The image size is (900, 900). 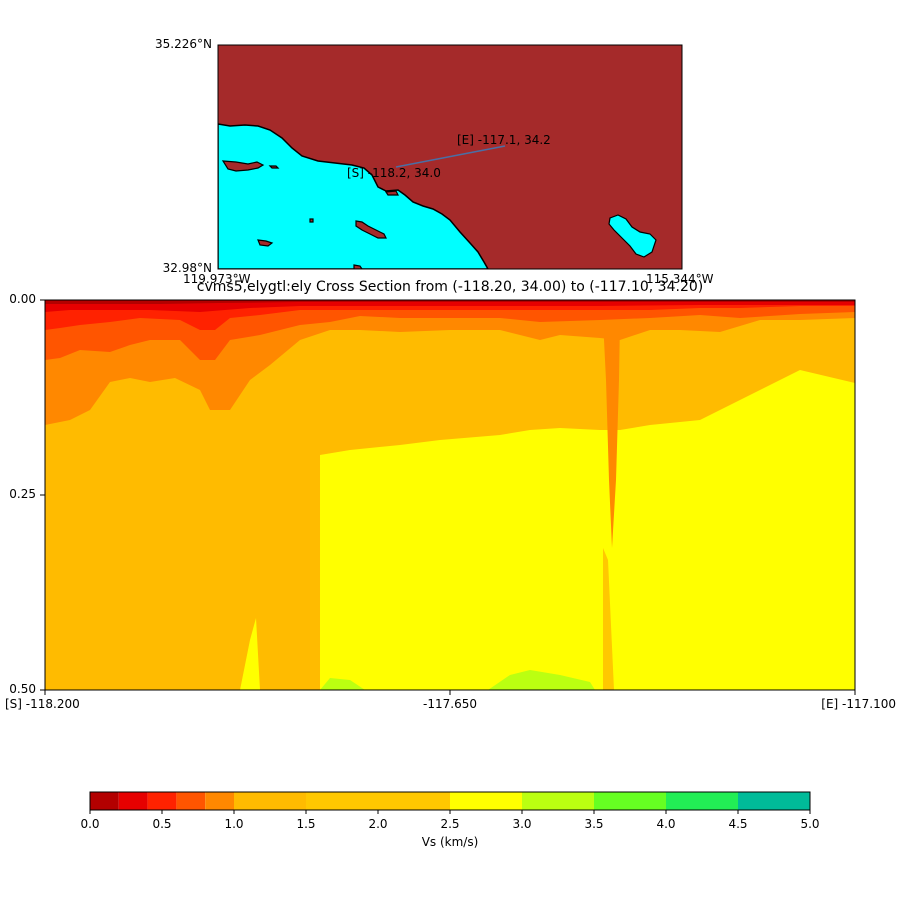 I want to click on inland-lake, so click(x=632, y=236).